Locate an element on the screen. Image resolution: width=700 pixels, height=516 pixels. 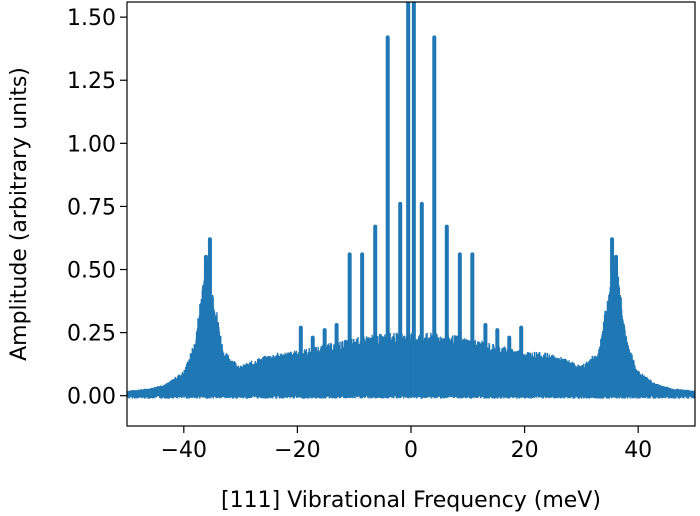
y-axis-ticks: 0.00 0.25 0.50 0.75 1.00 1.25 1.50 is located at coordinates (97, 208).